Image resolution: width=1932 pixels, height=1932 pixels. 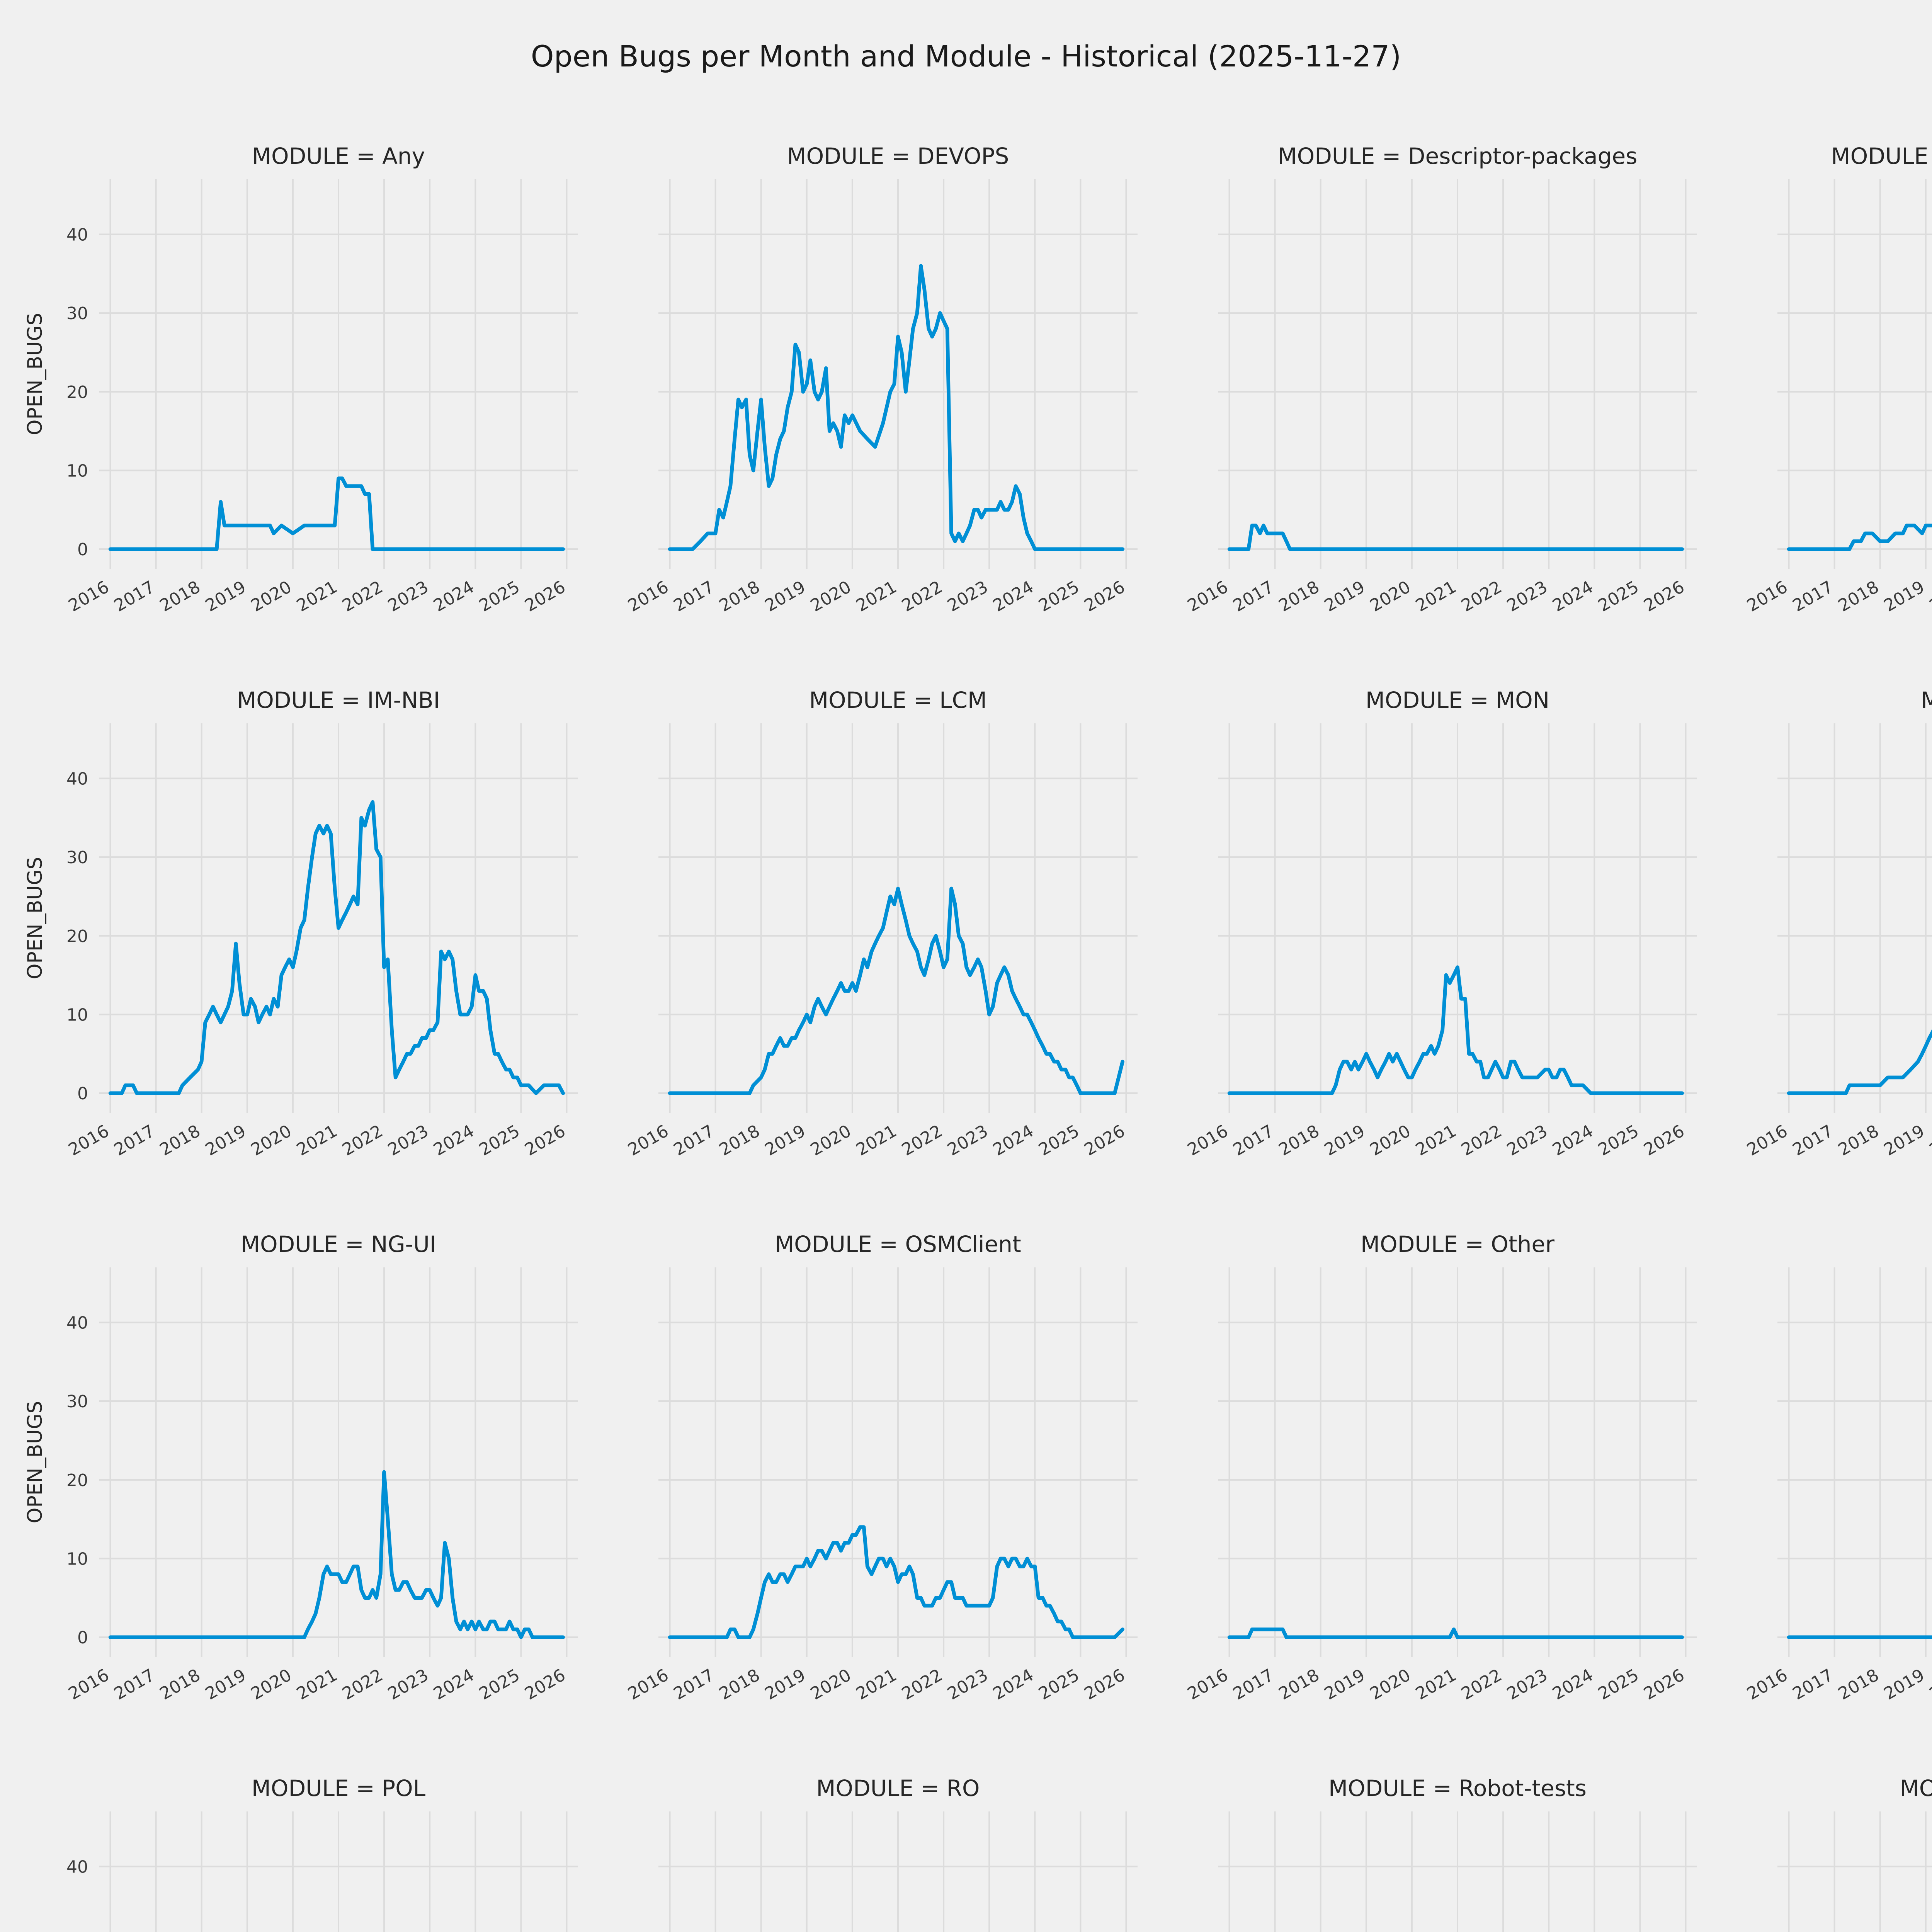 What do you see at coordinates (1458, 1246) in the screenshot?
I see `facet-title: MODULE = Other` at bounding box center [1458, 1246].